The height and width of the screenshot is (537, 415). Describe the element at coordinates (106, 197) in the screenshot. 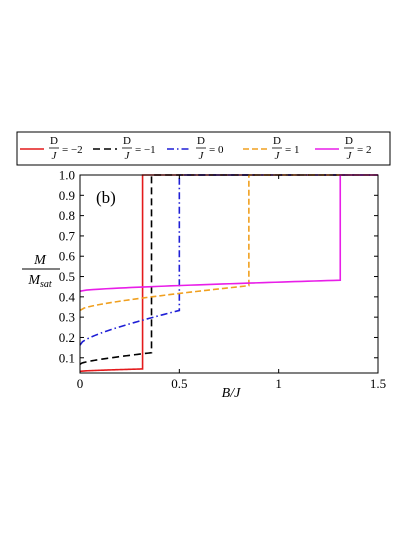

I see `panel-label: (b)` at that location.